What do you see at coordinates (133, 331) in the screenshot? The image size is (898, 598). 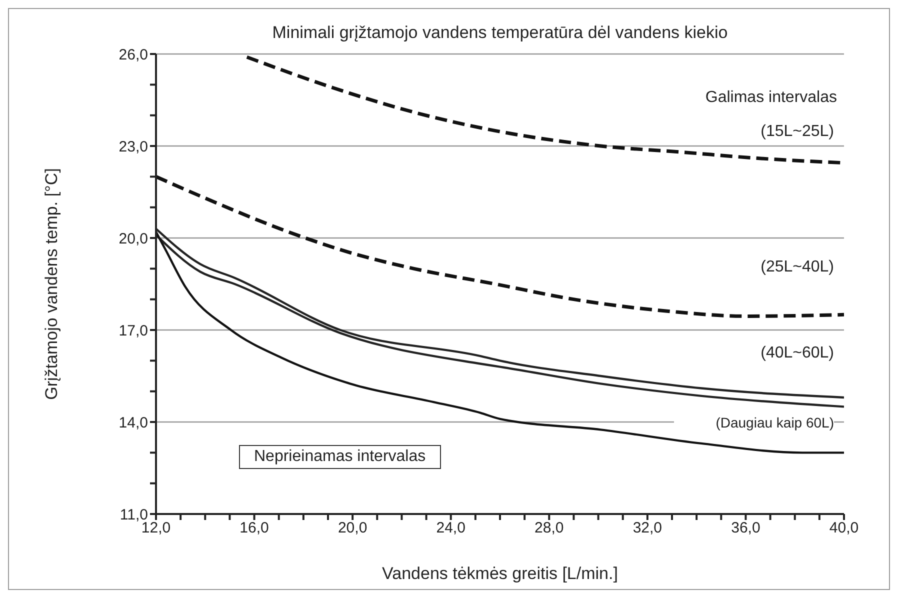 I see `y-tick-label: 17,0` at bounding box center [133, 331].